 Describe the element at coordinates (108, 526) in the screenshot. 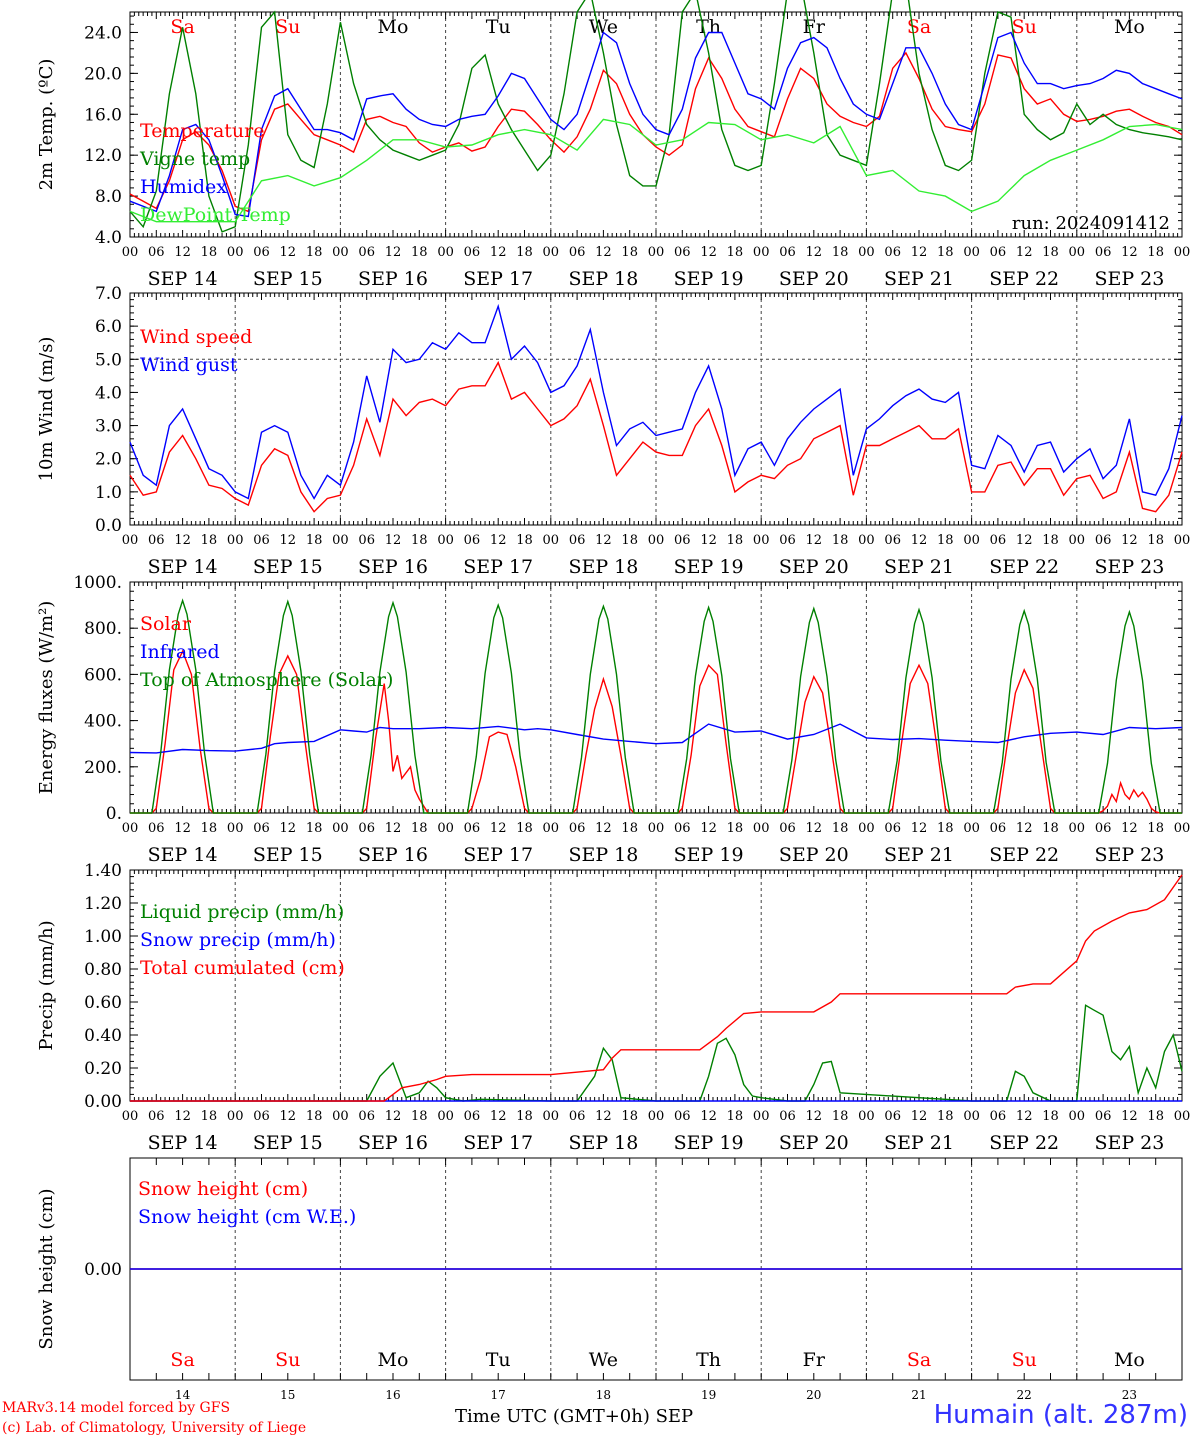

I see `y-tick-label: 0.0` at that location.